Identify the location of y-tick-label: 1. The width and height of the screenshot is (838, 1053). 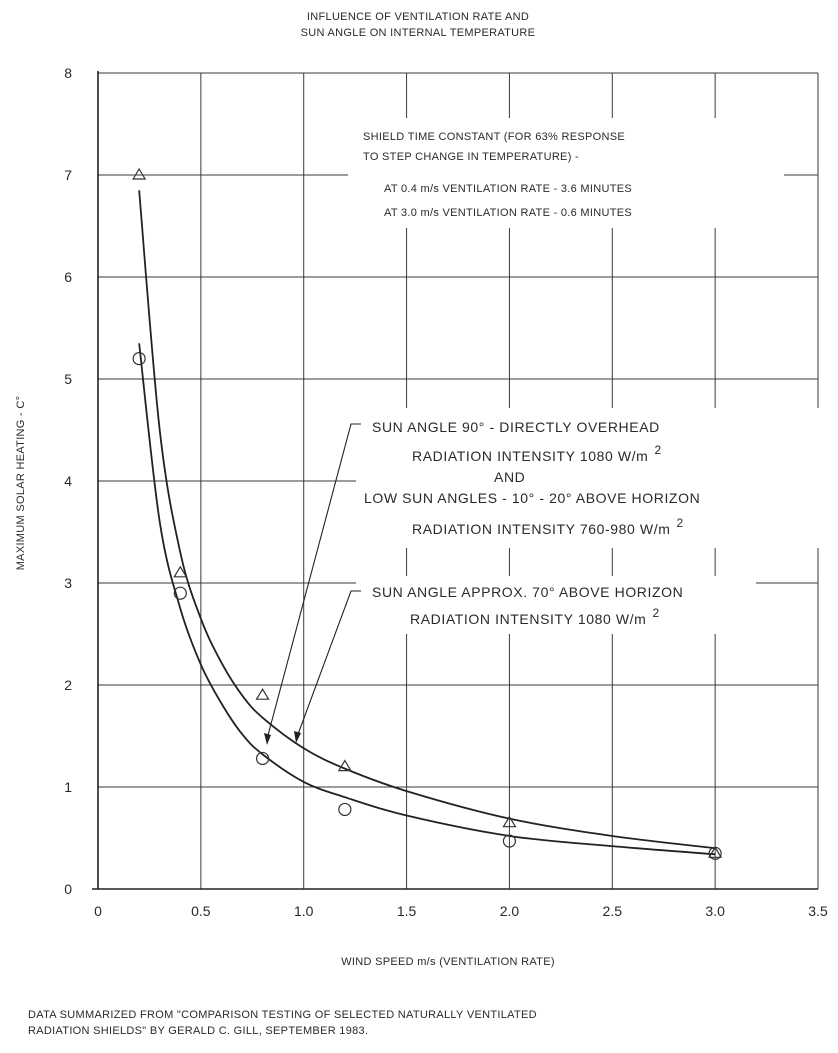
(68, 787).